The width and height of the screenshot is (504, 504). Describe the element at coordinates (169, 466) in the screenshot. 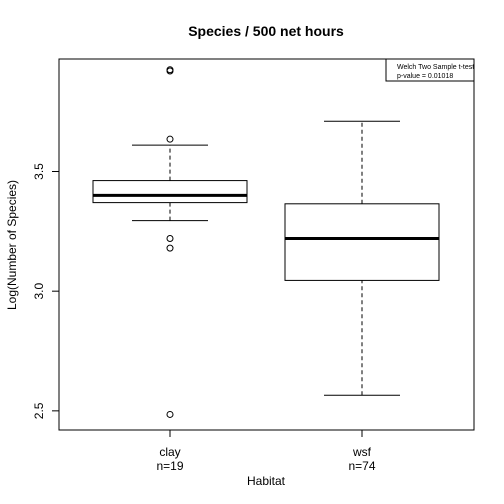

I see `x-count-label: n=19` at that location.